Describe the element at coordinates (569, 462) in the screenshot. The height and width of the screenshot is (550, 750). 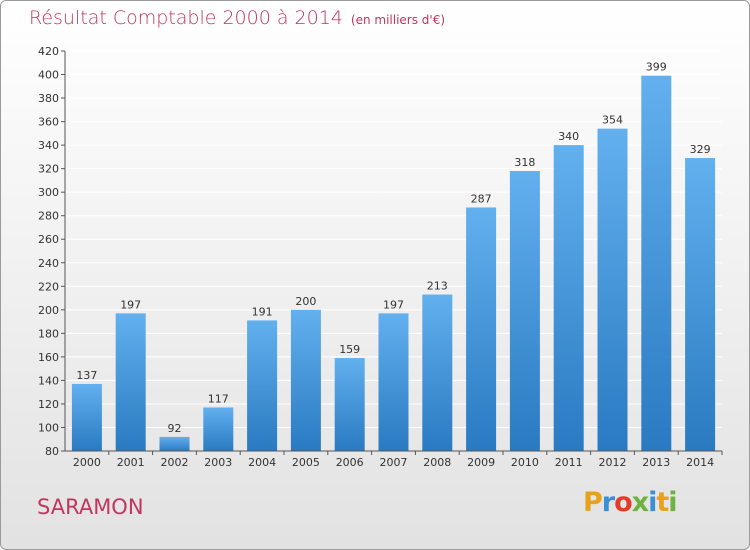
I see `x-tick-label: 2011` at that location.